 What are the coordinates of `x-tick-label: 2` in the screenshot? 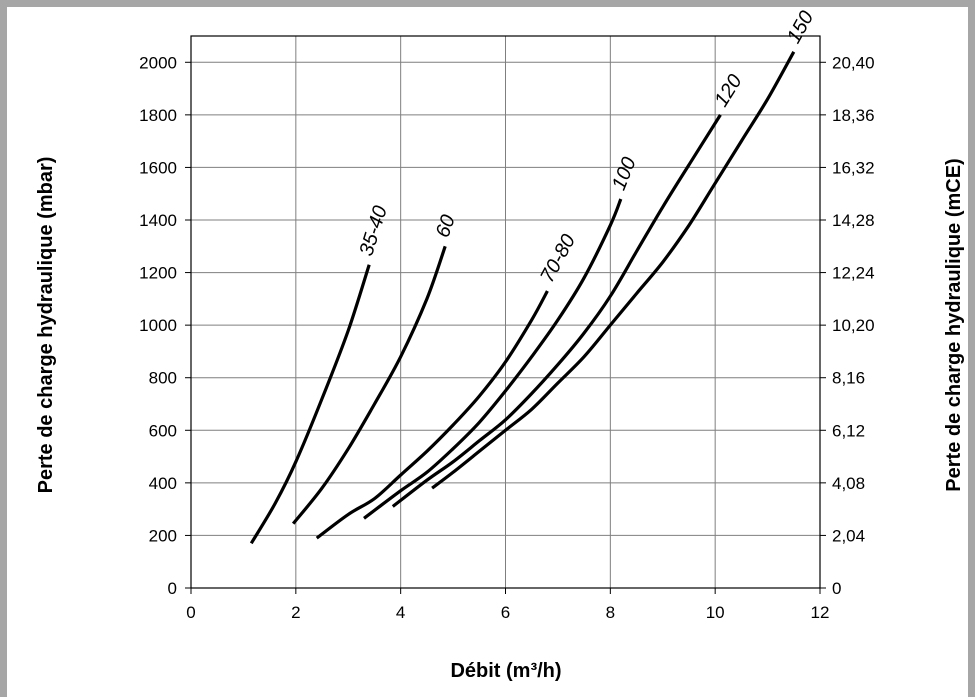 It's located at (295, 612).